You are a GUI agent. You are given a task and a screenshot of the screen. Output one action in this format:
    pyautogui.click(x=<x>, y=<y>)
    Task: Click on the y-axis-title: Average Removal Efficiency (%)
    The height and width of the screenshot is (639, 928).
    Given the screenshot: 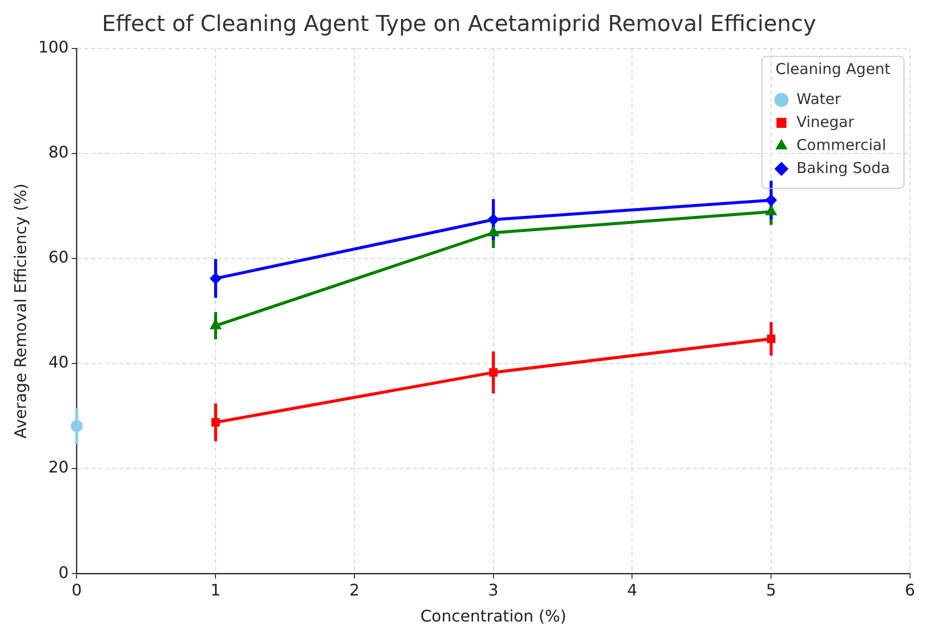 What is the action you would take?
    pyautogui.click(x=20, y=311)
    